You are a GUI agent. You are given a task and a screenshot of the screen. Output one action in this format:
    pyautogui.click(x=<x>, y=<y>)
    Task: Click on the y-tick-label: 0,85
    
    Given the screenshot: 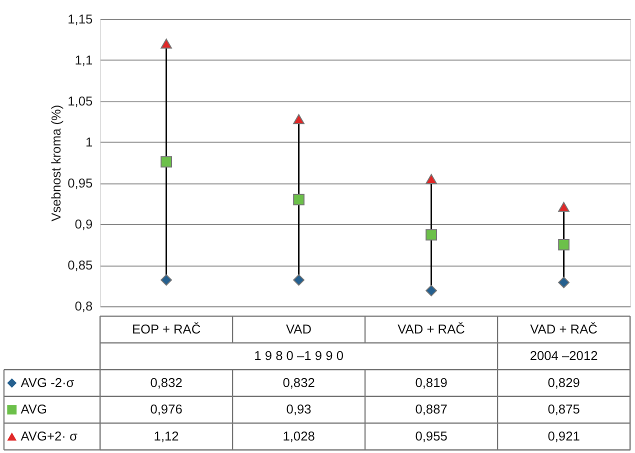 What is the action you would take?
    pyautogui.click(x=80, y=265)
    